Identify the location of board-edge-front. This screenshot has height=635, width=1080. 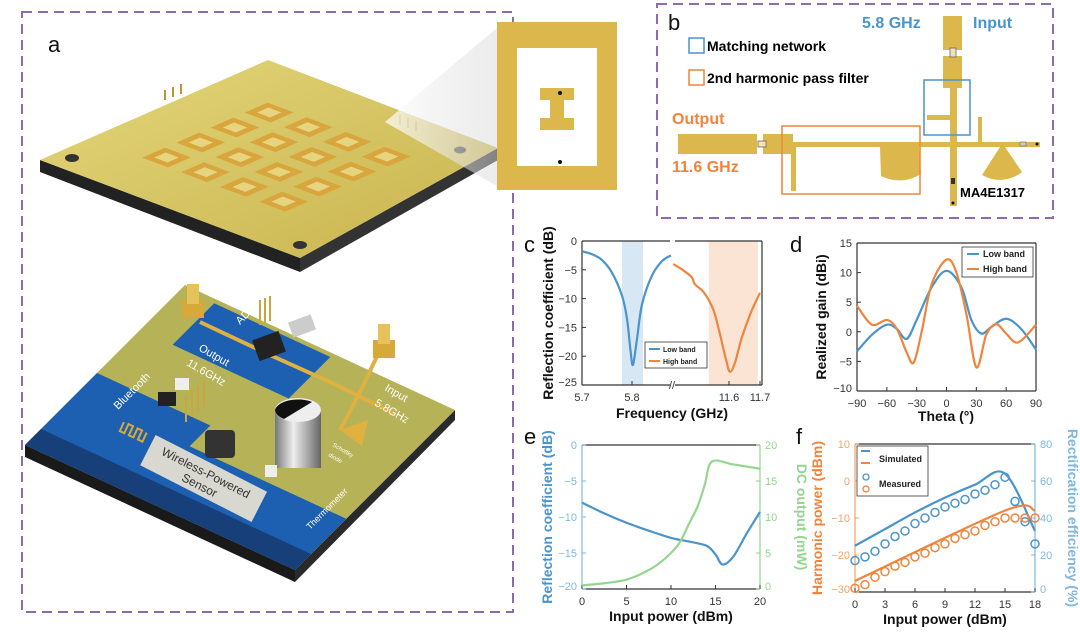
(170, 216).